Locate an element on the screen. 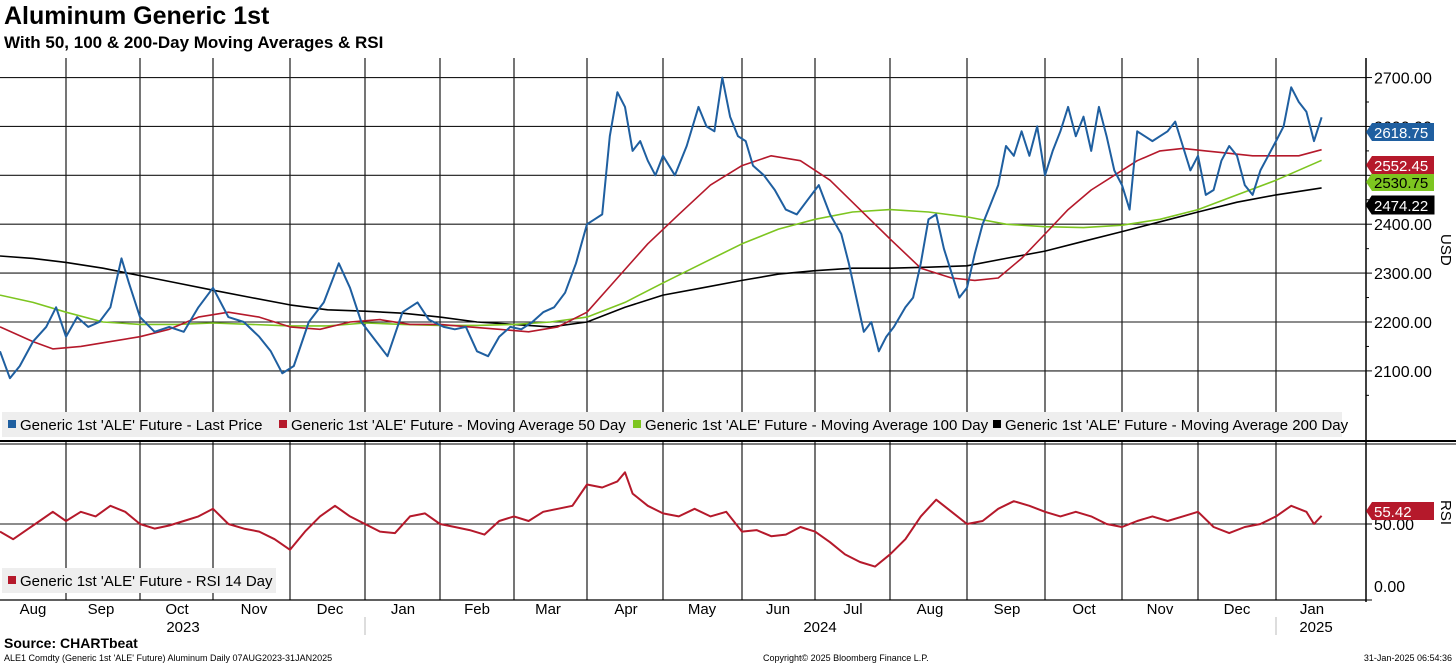 The width and height of the screenshot is (1456, 665). price-tick-label: 2100.00 is located at coordinates (1403, 372).